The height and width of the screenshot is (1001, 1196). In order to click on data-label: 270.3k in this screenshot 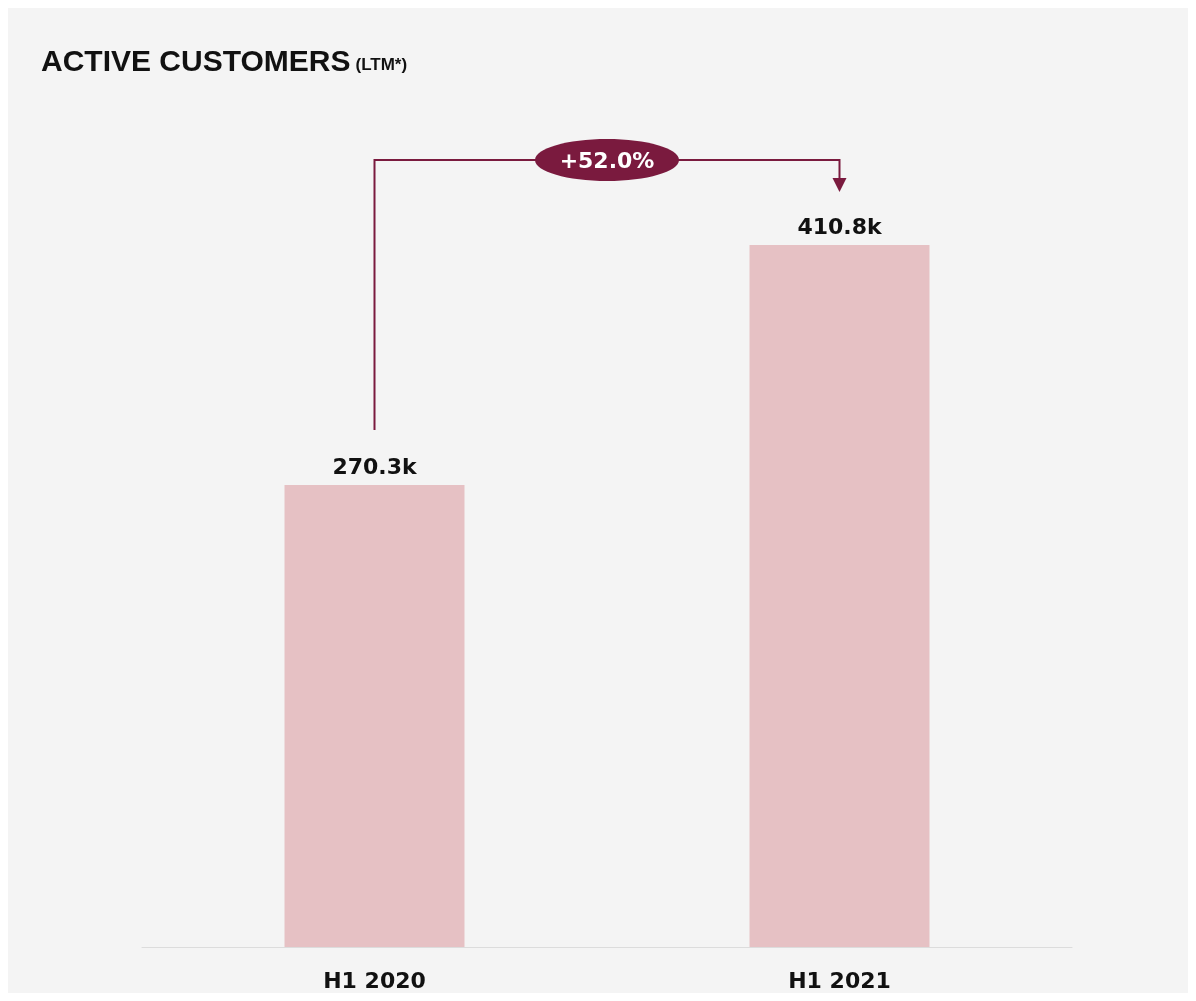, I will do `click(375, 466)`.